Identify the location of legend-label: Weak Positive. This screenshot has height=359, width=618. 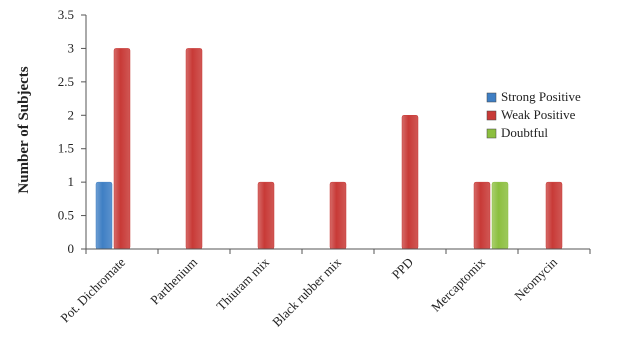
(538, 114).